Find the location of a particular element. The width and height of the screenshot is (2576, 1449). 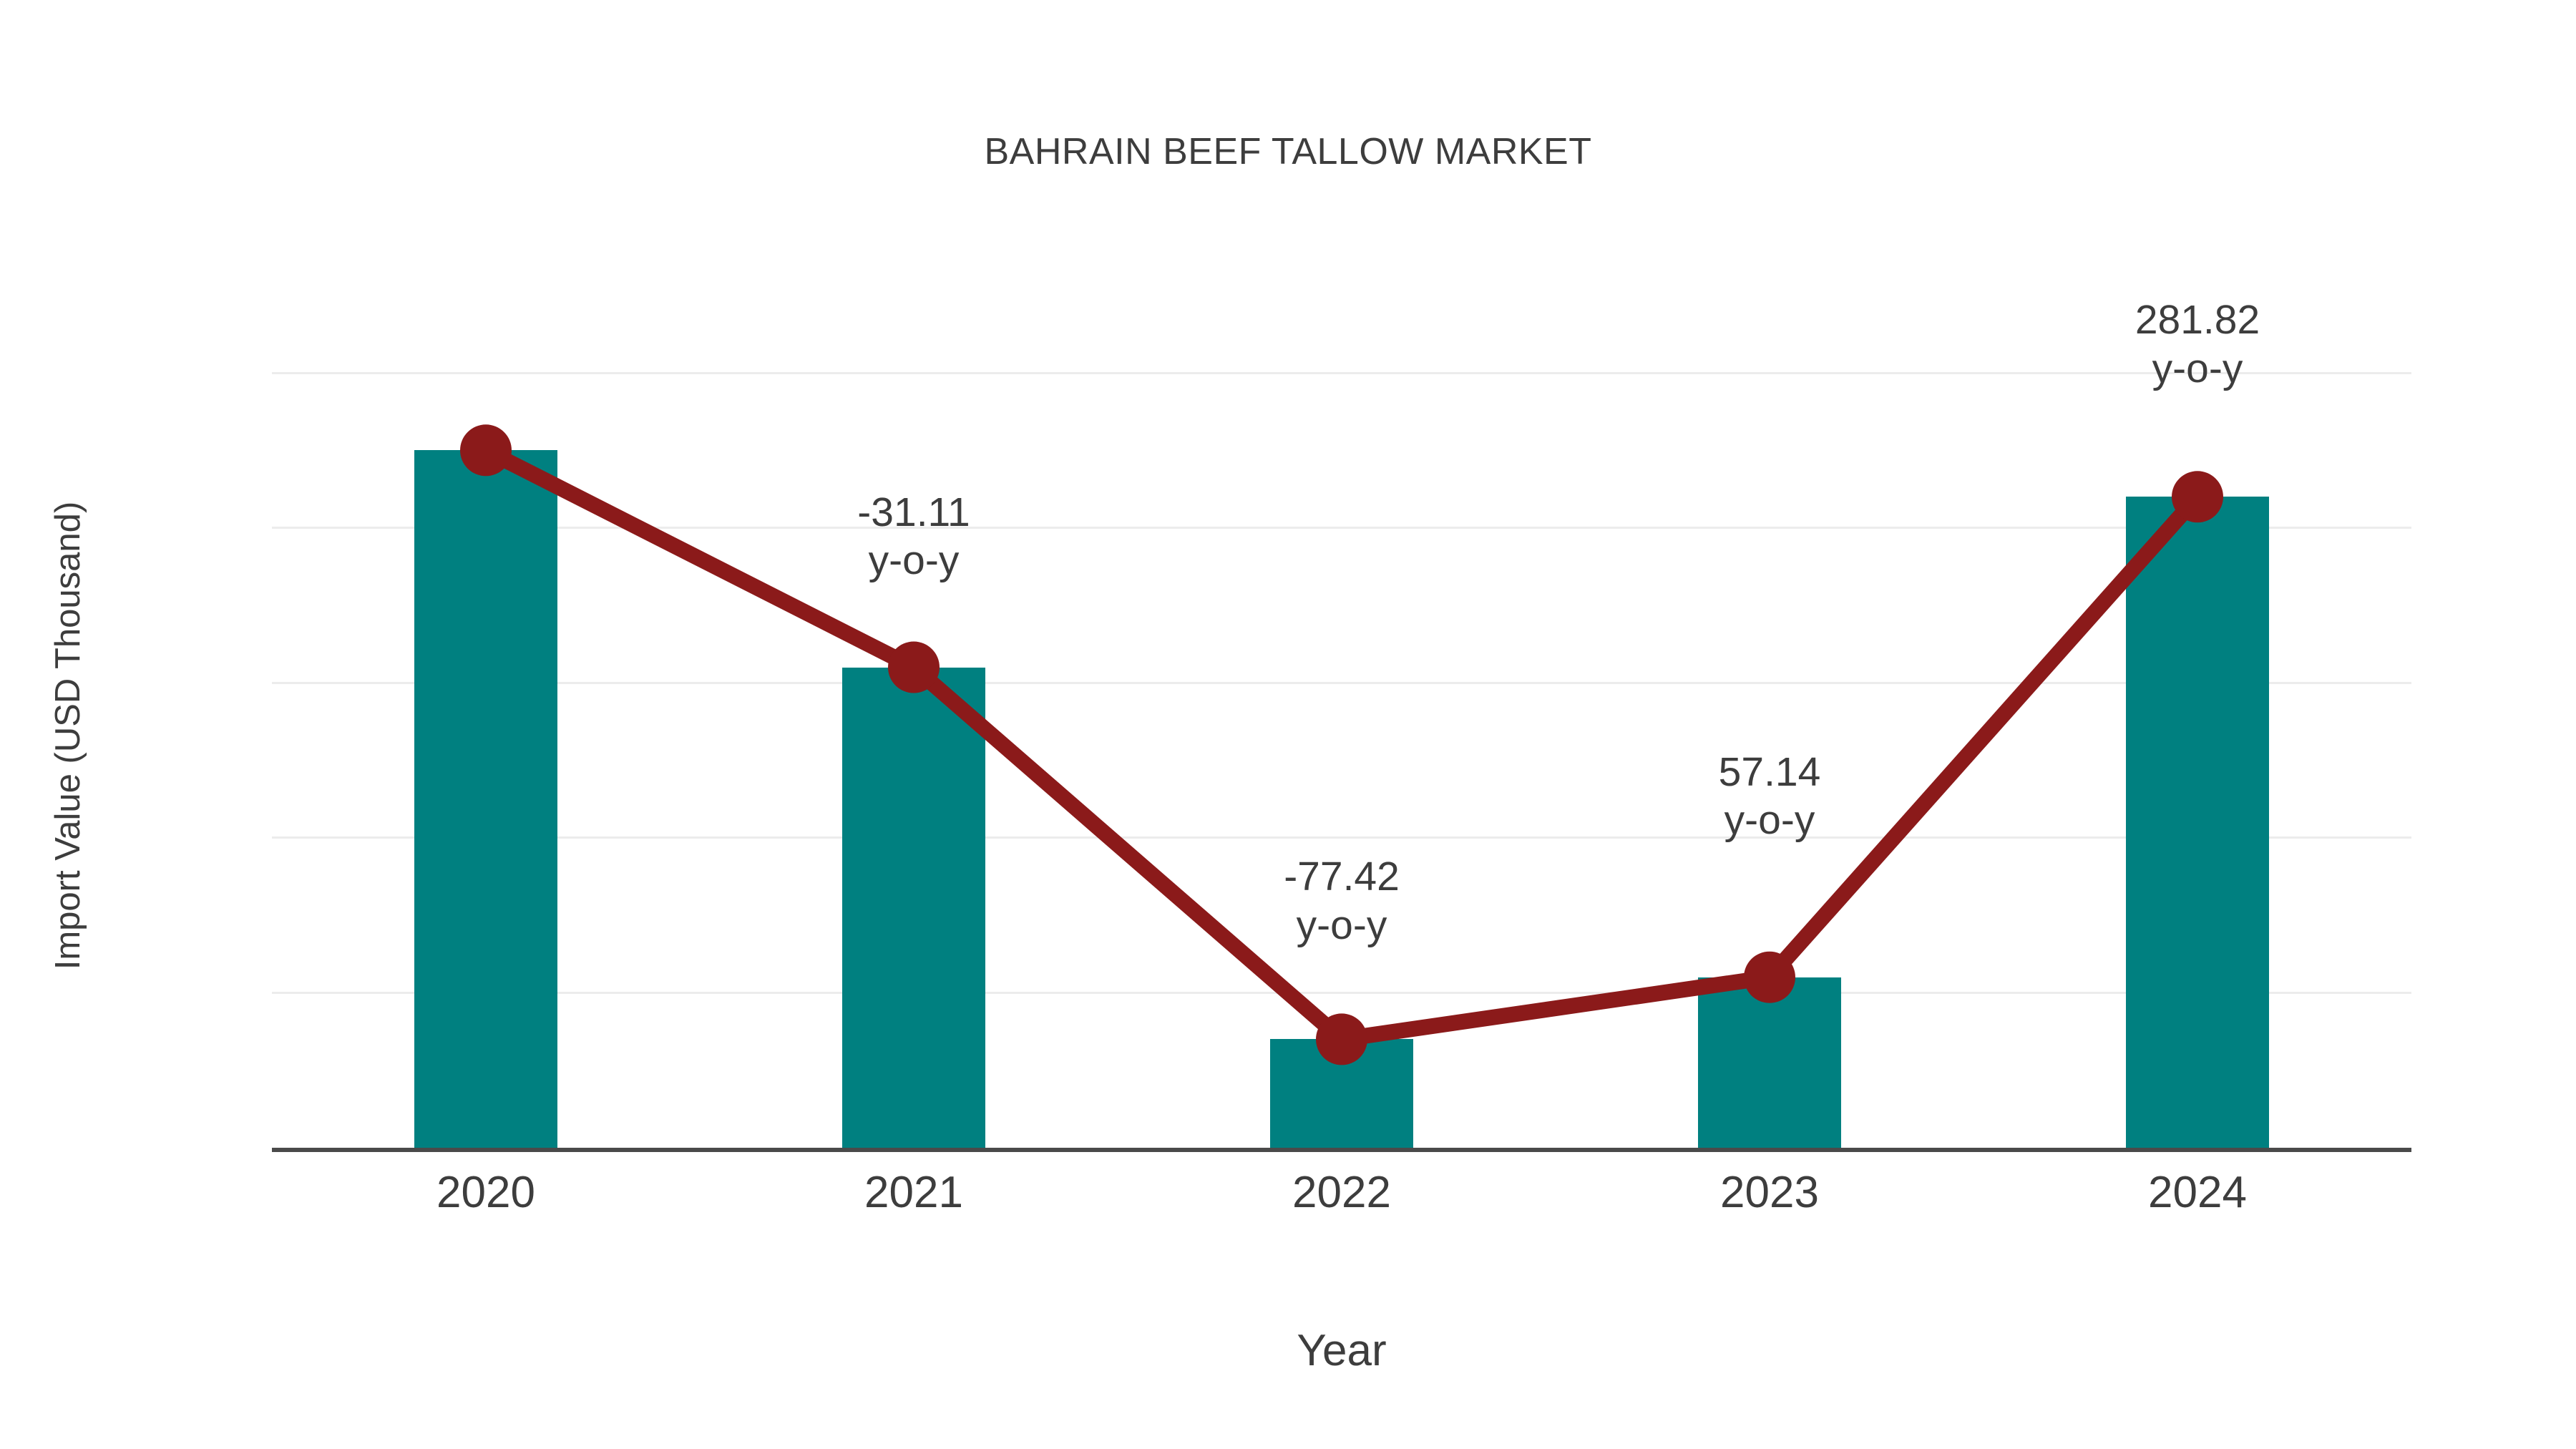

x-axis-tick-label-2022: 2022 is located at coordinates (1341, 1192).